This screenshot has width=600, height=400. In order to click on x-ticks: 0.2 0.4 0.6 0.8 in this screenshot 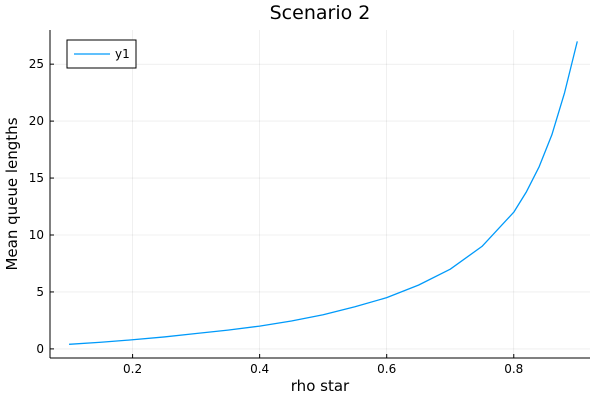, I will do `click(323, 365)`.